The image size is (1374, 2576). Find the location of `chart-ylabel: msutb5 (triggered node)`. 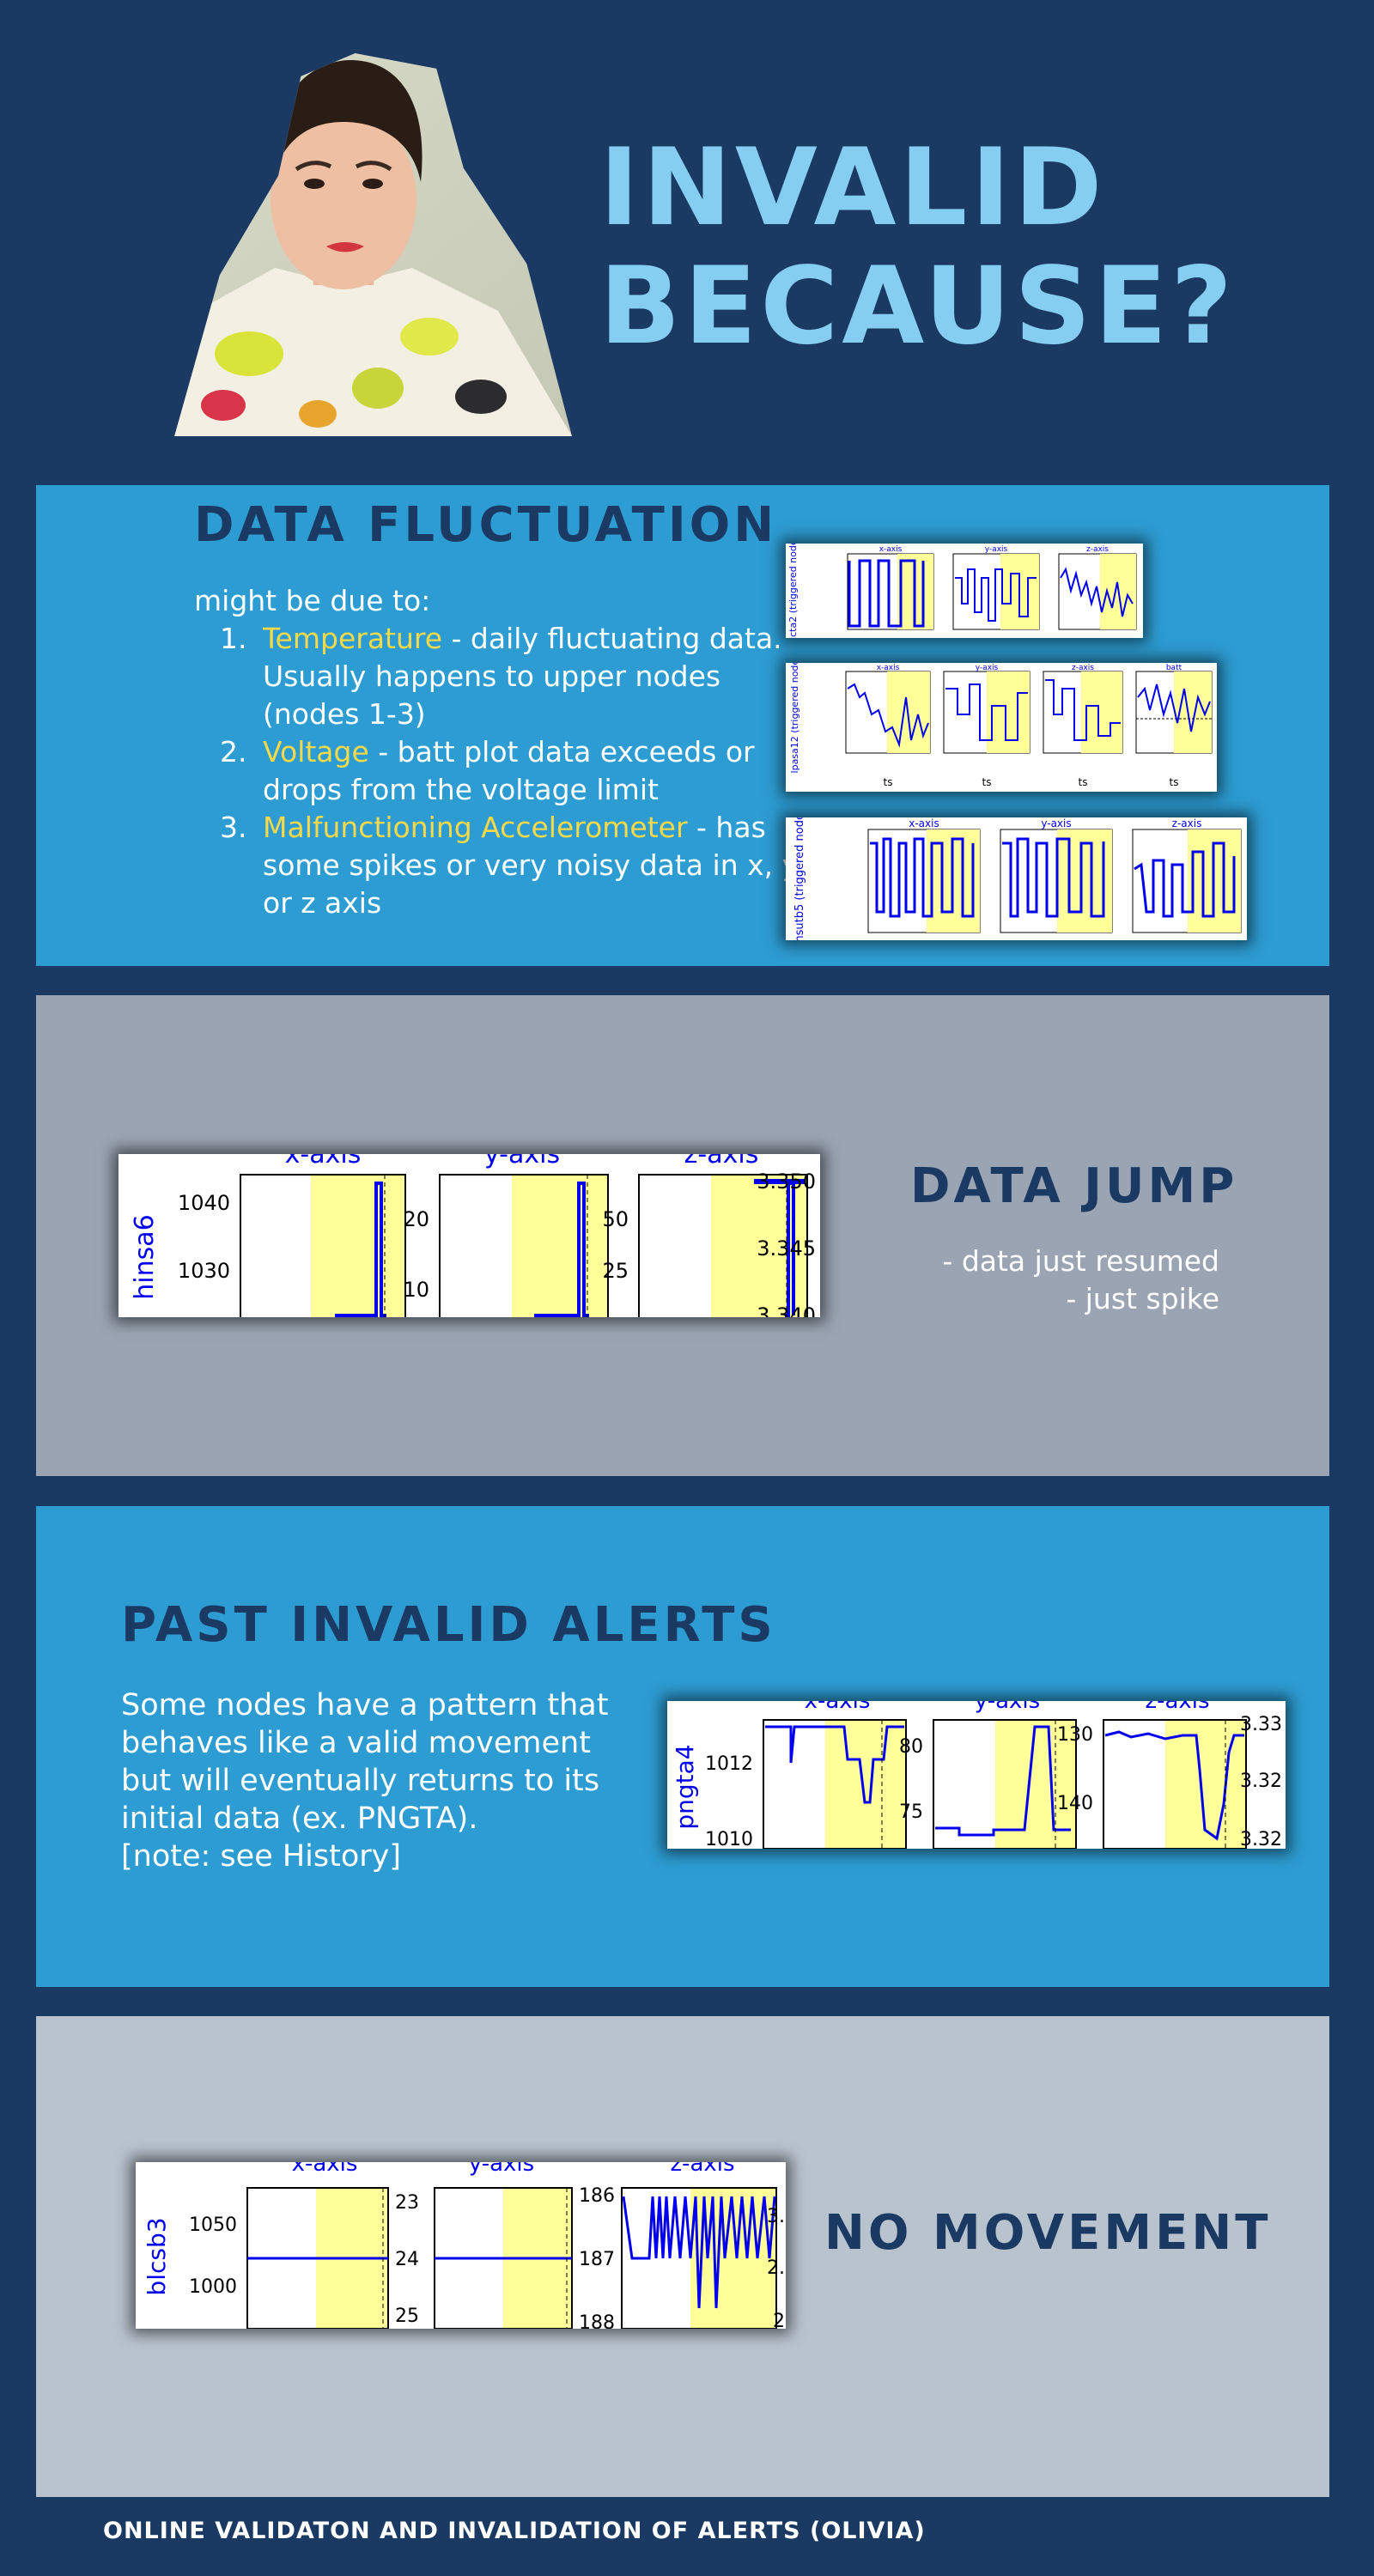

chart-ylabel: msutb5 (triggered node) is located at coordinates (799, 878).